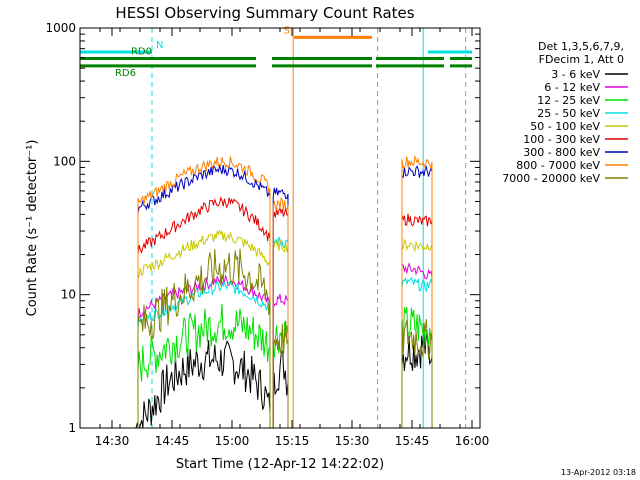  I want to click on status-bar-label-rd6: RD6, so click(125, 73).